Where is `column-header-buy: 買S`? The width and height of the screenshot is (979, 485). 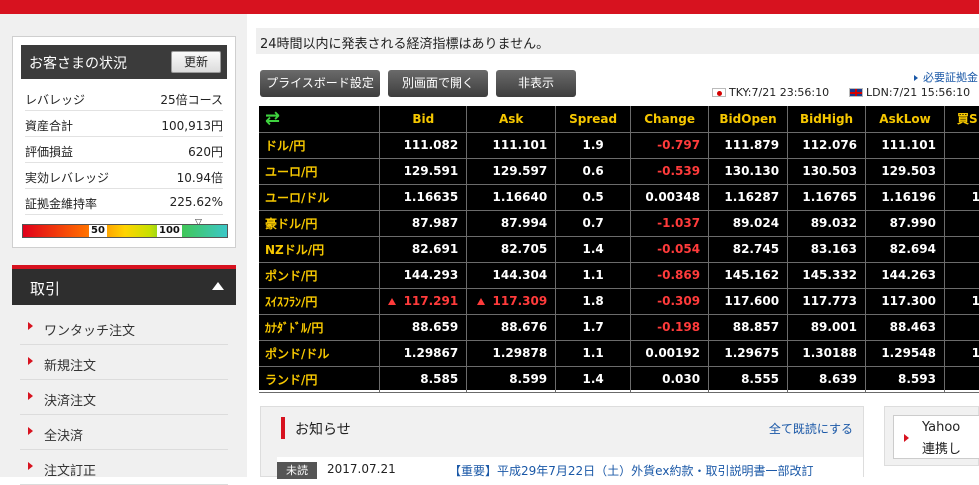
column-header-buy: 買S is located at coordinates (961, 119).